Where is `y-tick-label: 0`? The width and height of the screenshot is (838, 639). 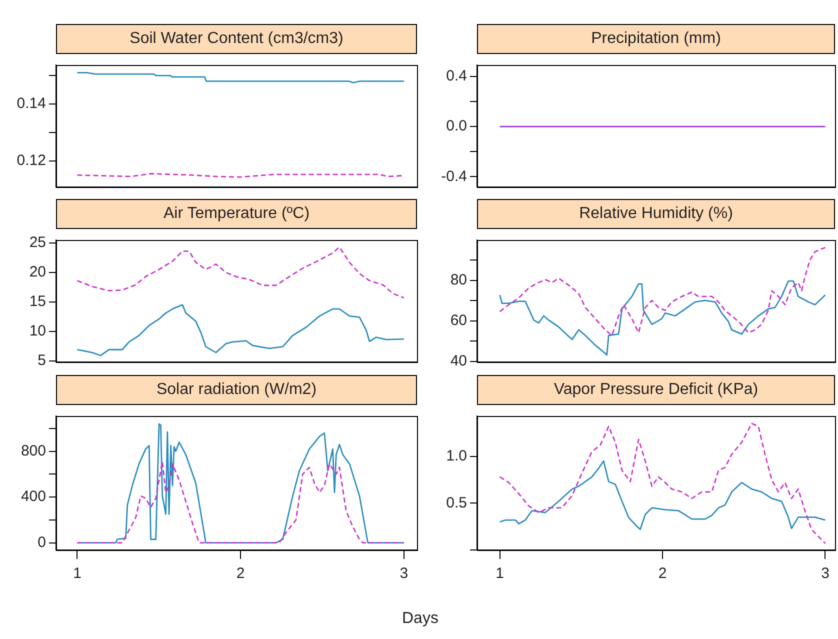 y-tick-label: 0 is located at coordinates (42, 542).